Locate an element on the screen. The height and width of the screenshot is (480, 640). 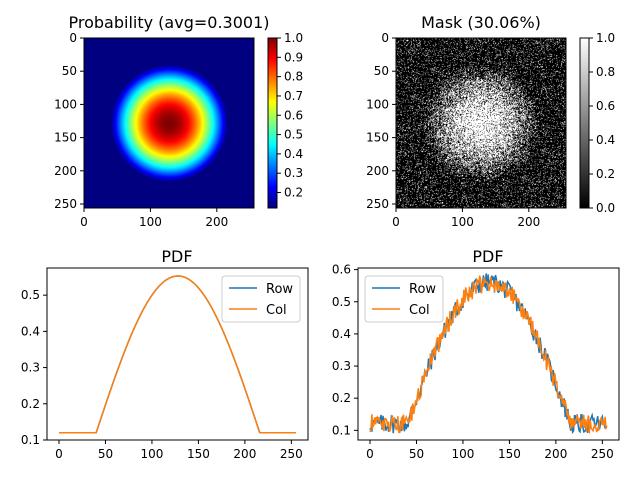
pdf-smooth-ytick-label: 0.3 is located at coordinates (30, 368).